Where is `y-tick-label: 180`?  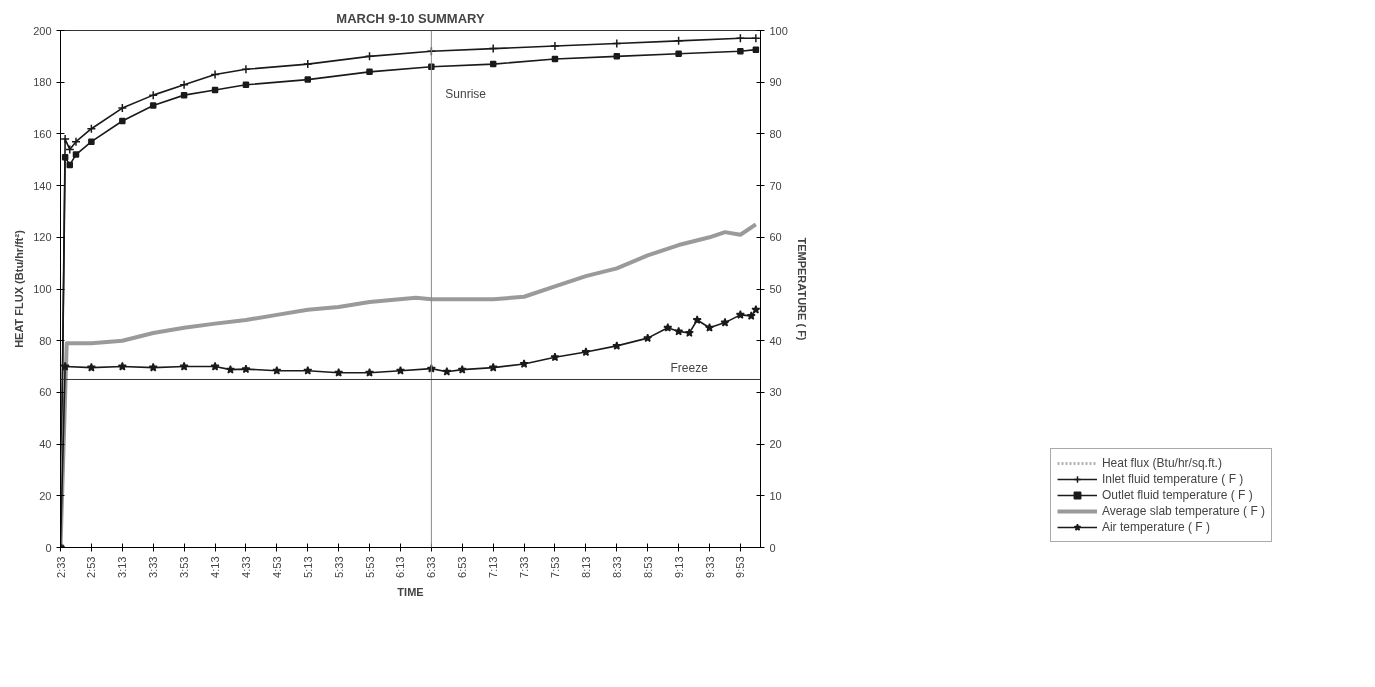
y-tick-label: 180 is located at coordinates (42, 82).